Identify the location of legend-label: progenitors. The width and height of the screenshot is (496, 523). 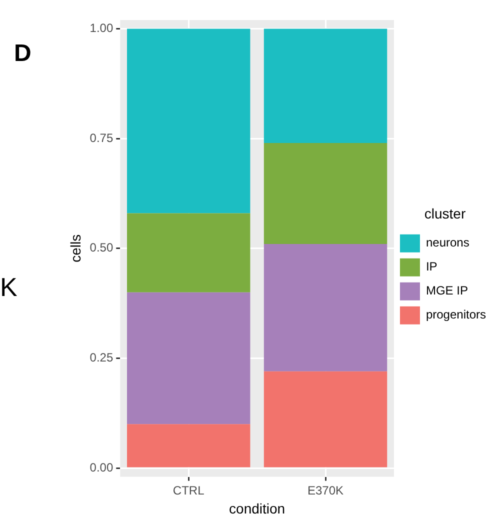
(456, 315).